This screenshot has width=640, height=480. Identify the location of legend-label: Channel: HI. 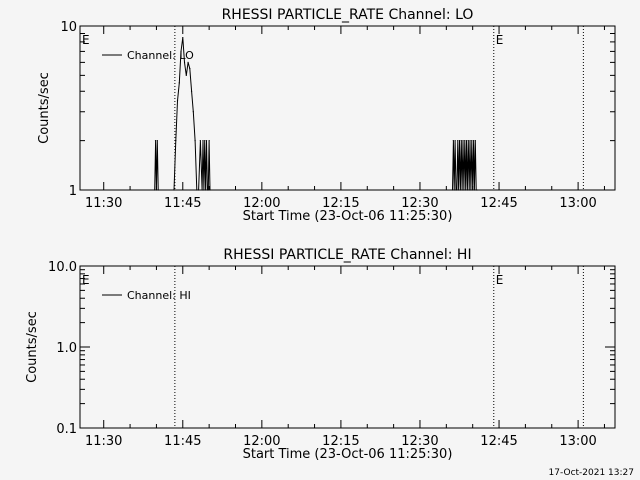
(159, 295).